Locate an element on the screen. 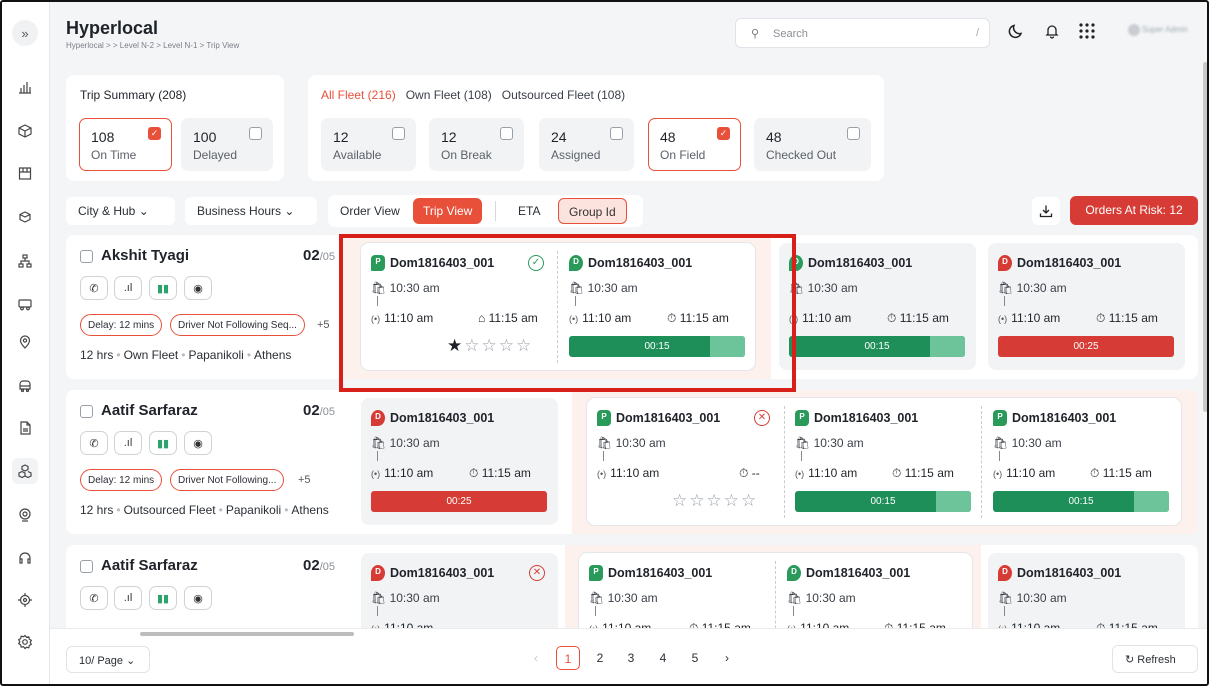  map-marker-icon is located at coordinates (25, 515).